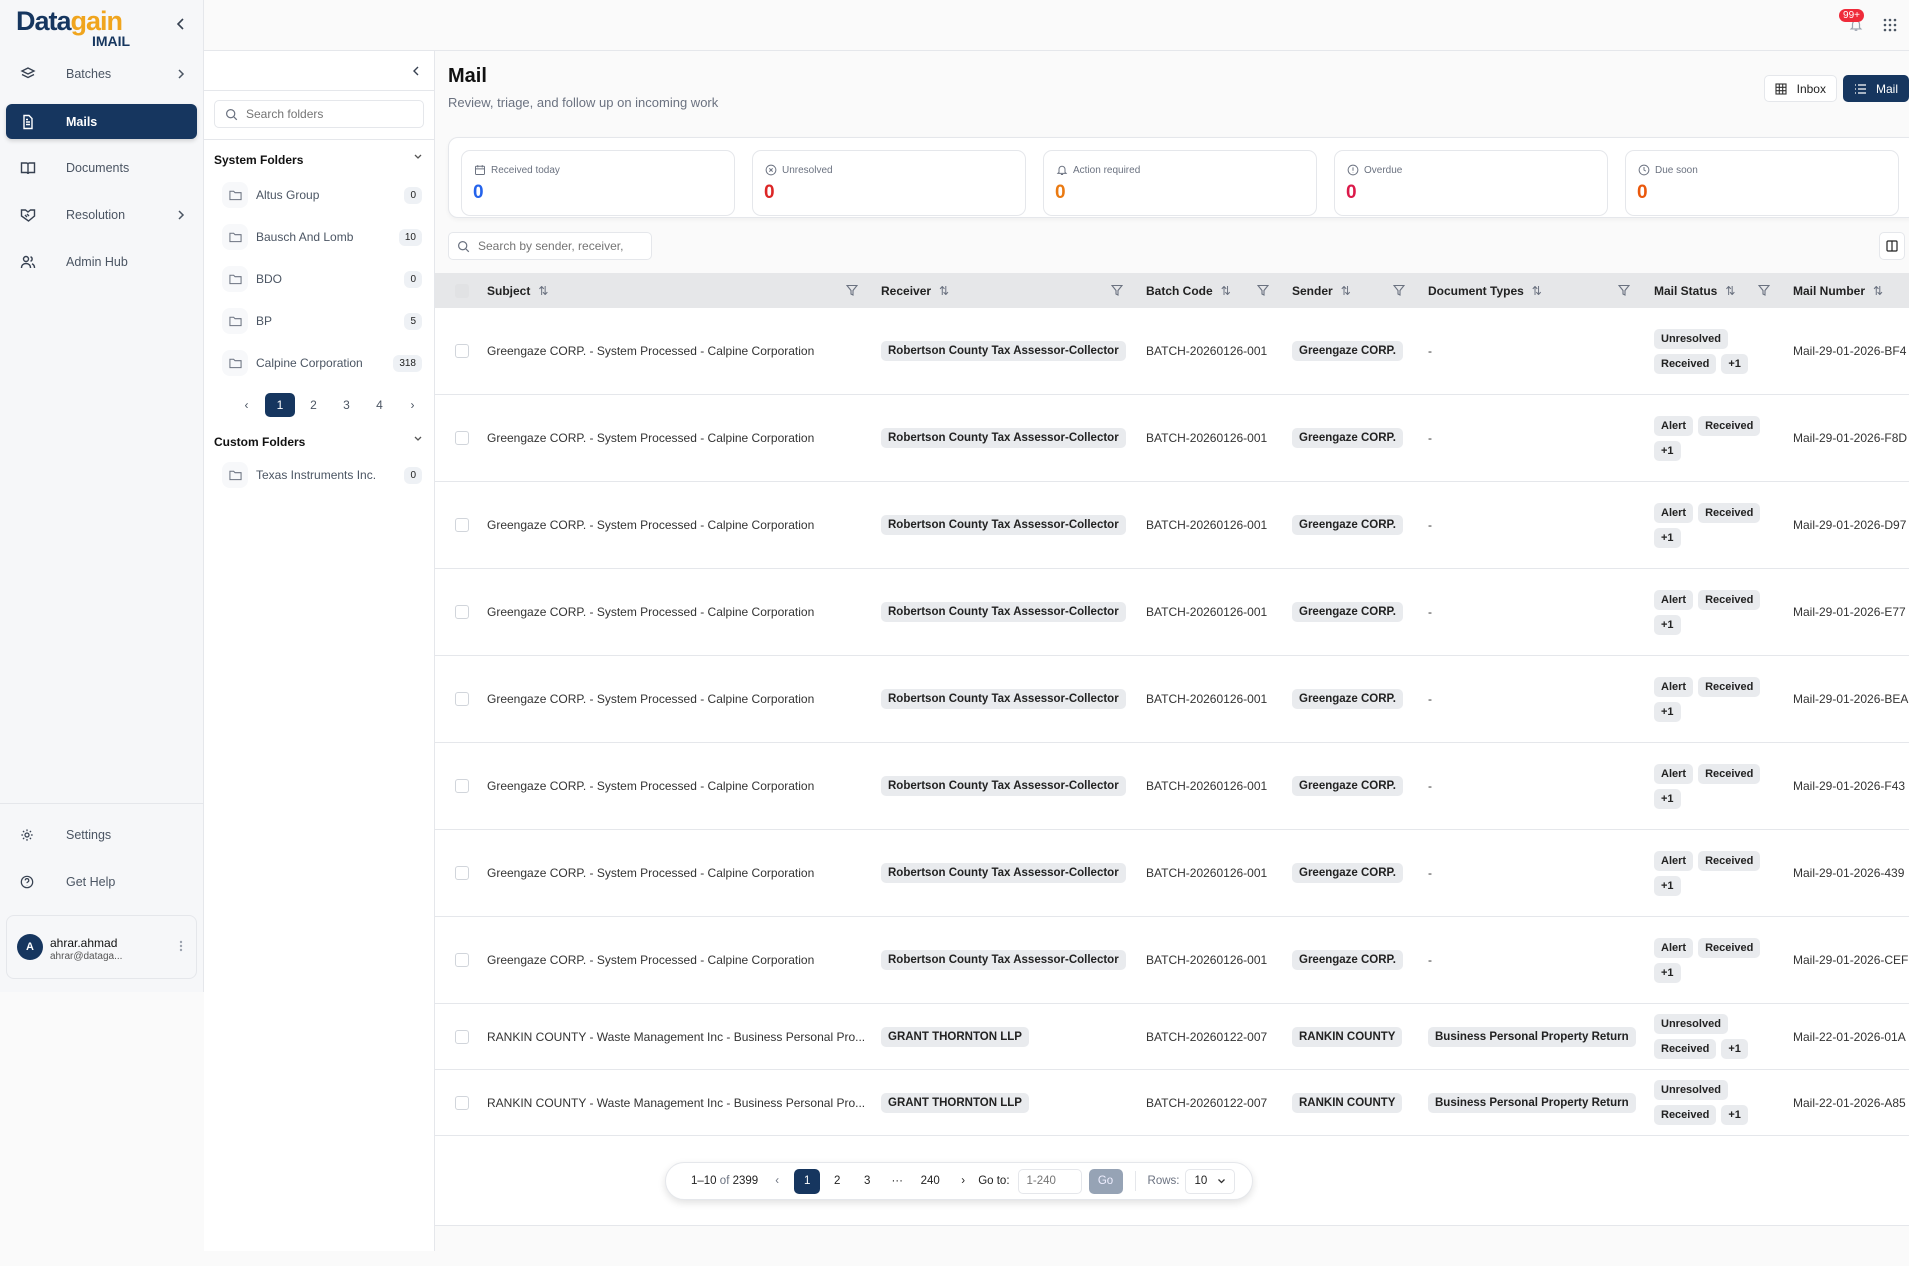  I want to click on status-tag: +1, so click(1667, 798).